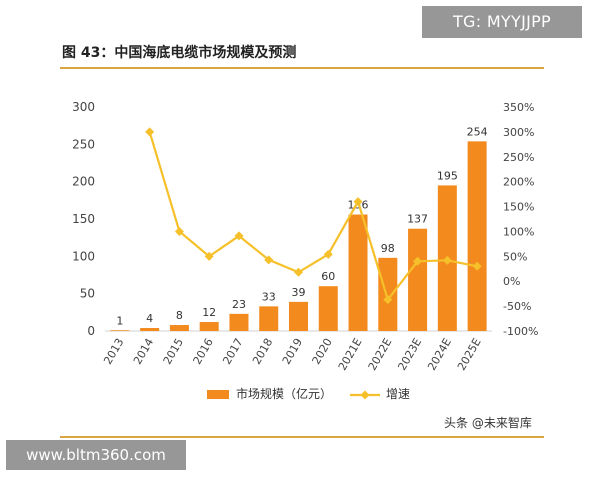 Image resolution: width=600 pixels, height=480 pixels. Describe the element at coordinates (298, 316) in the screenshot. I see `bar-2019` at that location.